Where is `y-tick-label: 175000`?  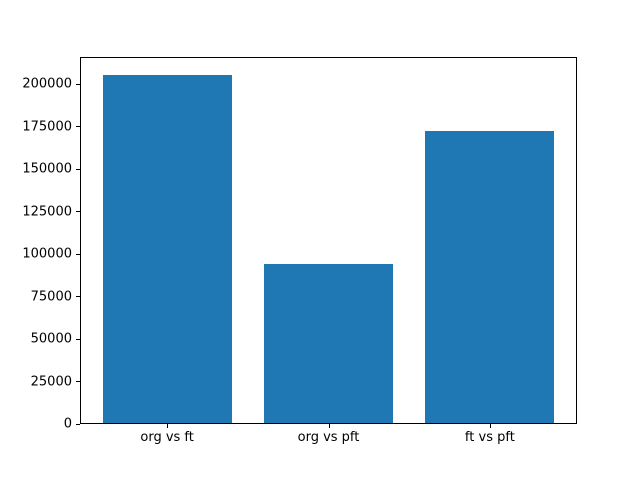 y-tick-label: 175000 is located at coordinates (47, 127).